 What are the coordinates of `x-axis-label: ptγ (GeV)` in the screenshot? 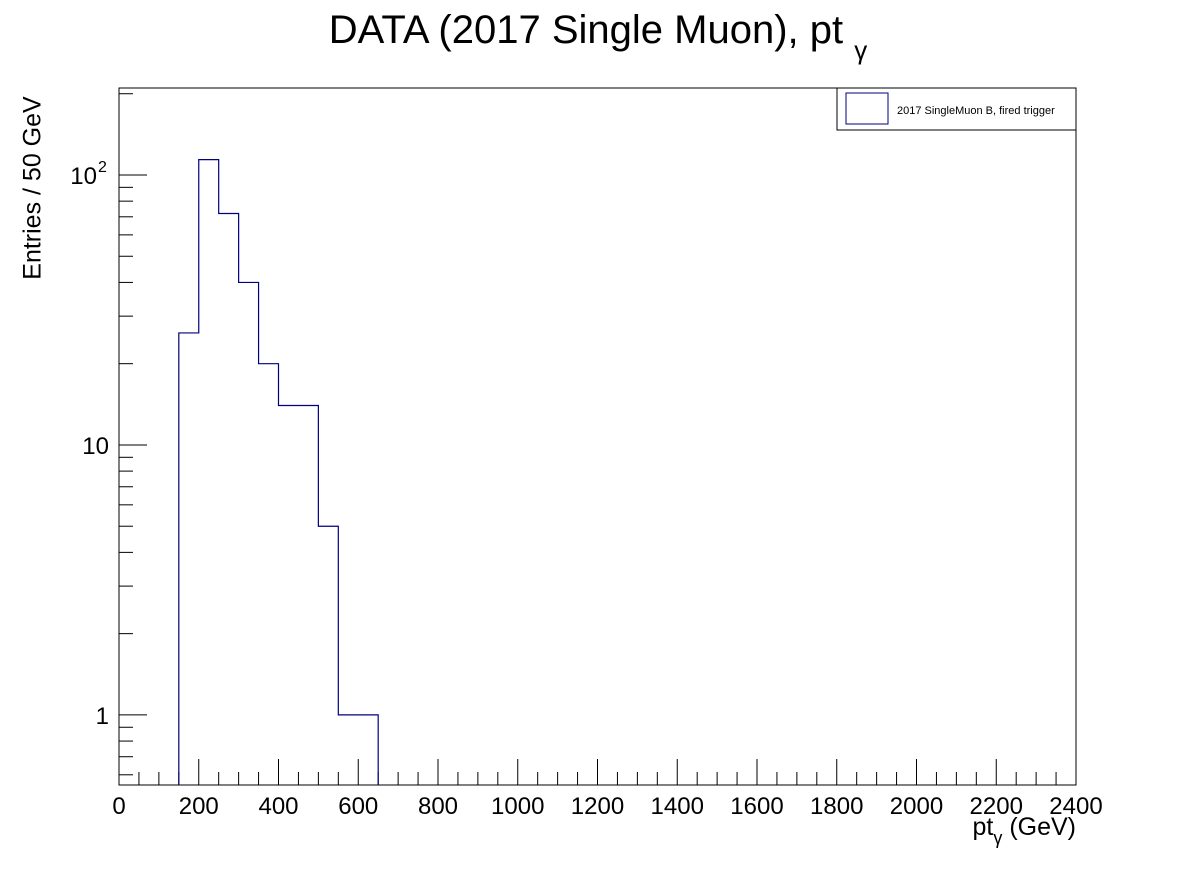 It's located at (1024, 830).